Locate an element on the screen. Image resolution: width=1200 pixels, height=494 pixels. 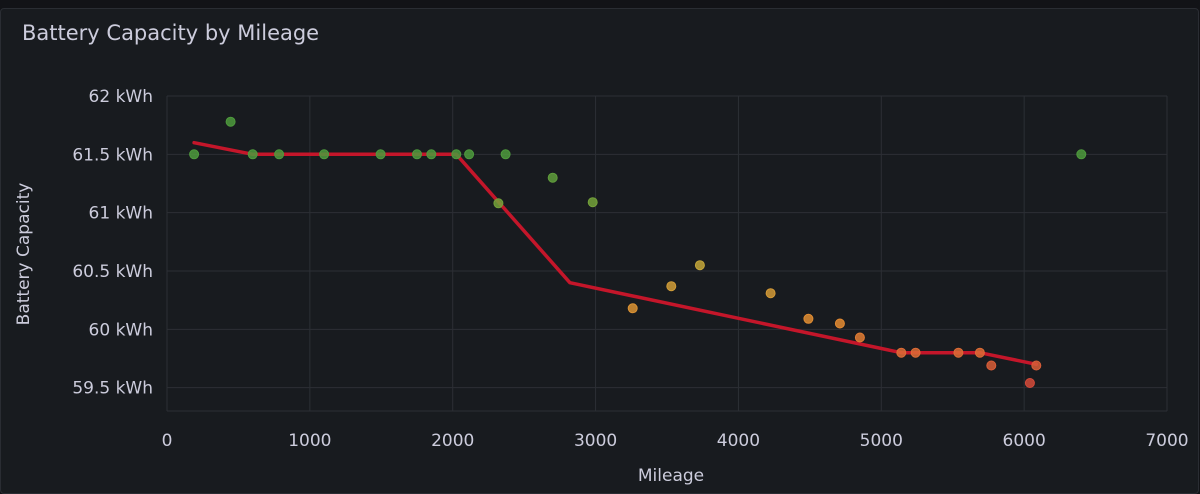
x-tick-label: 4000 is located at coordinates (738, 441).